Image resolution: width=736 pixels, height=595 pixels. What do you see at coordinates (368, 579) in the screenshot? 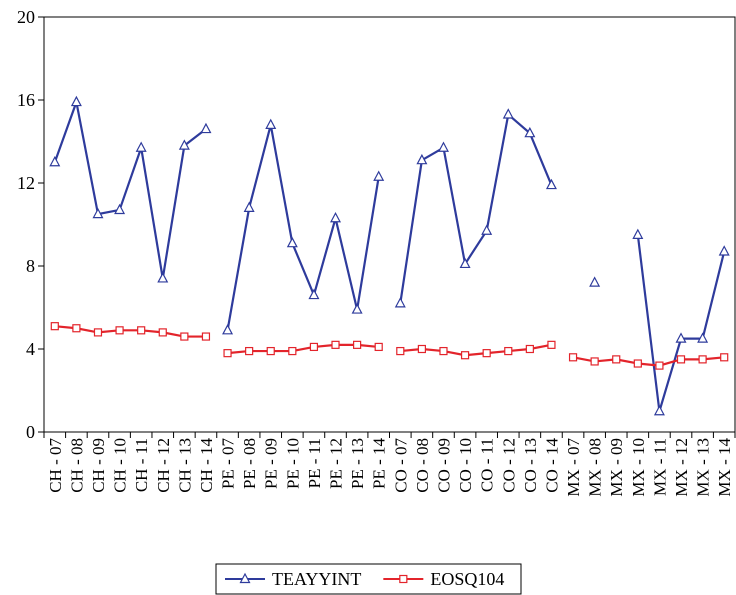
I see `legend-box` at bounding box center [368, 579].